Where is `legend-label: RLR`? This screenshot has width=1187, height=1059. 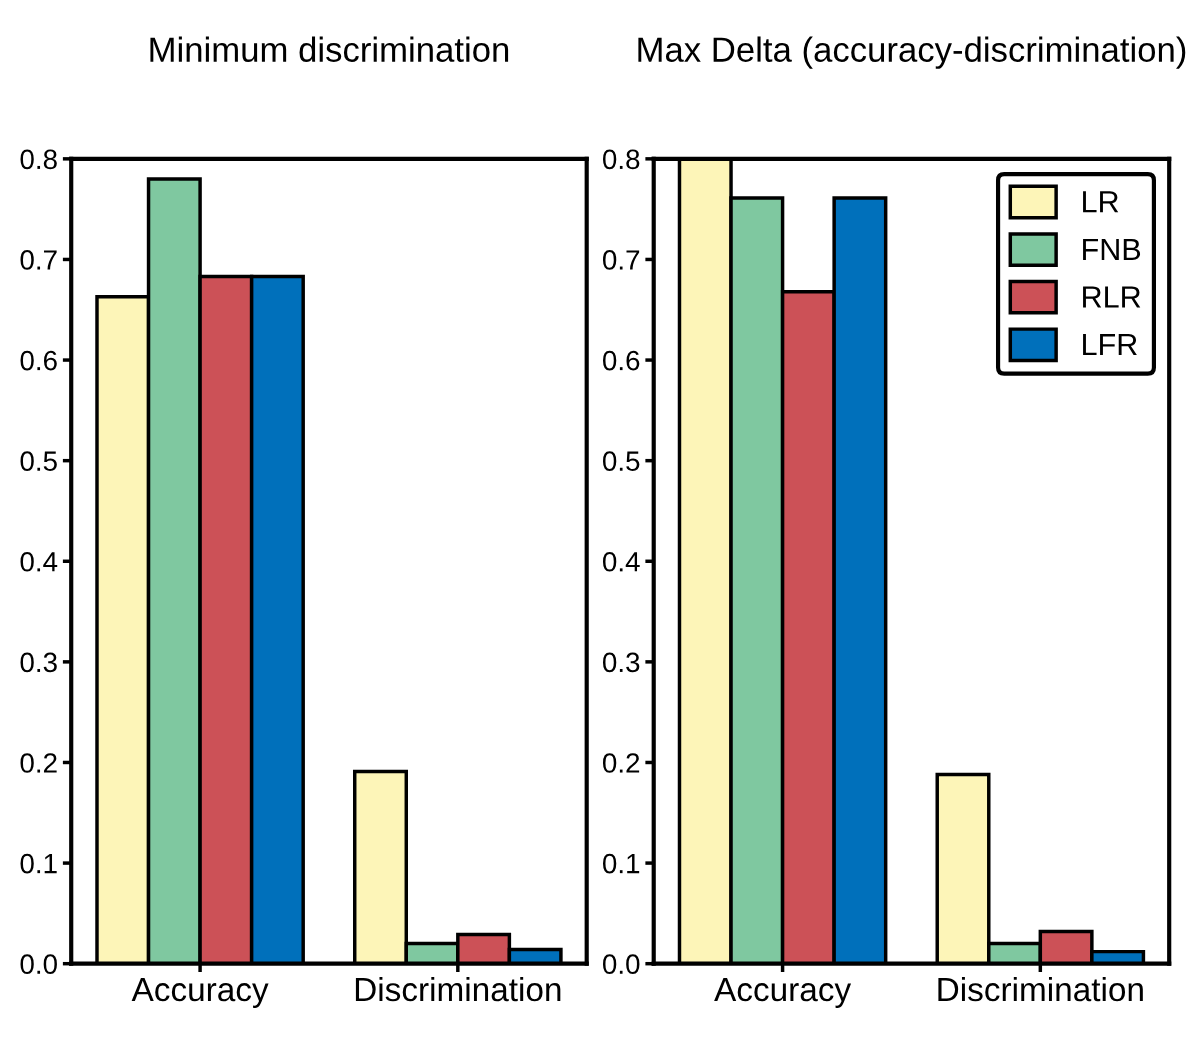
legend-label: RLR is located at coordinates (1112, 297).